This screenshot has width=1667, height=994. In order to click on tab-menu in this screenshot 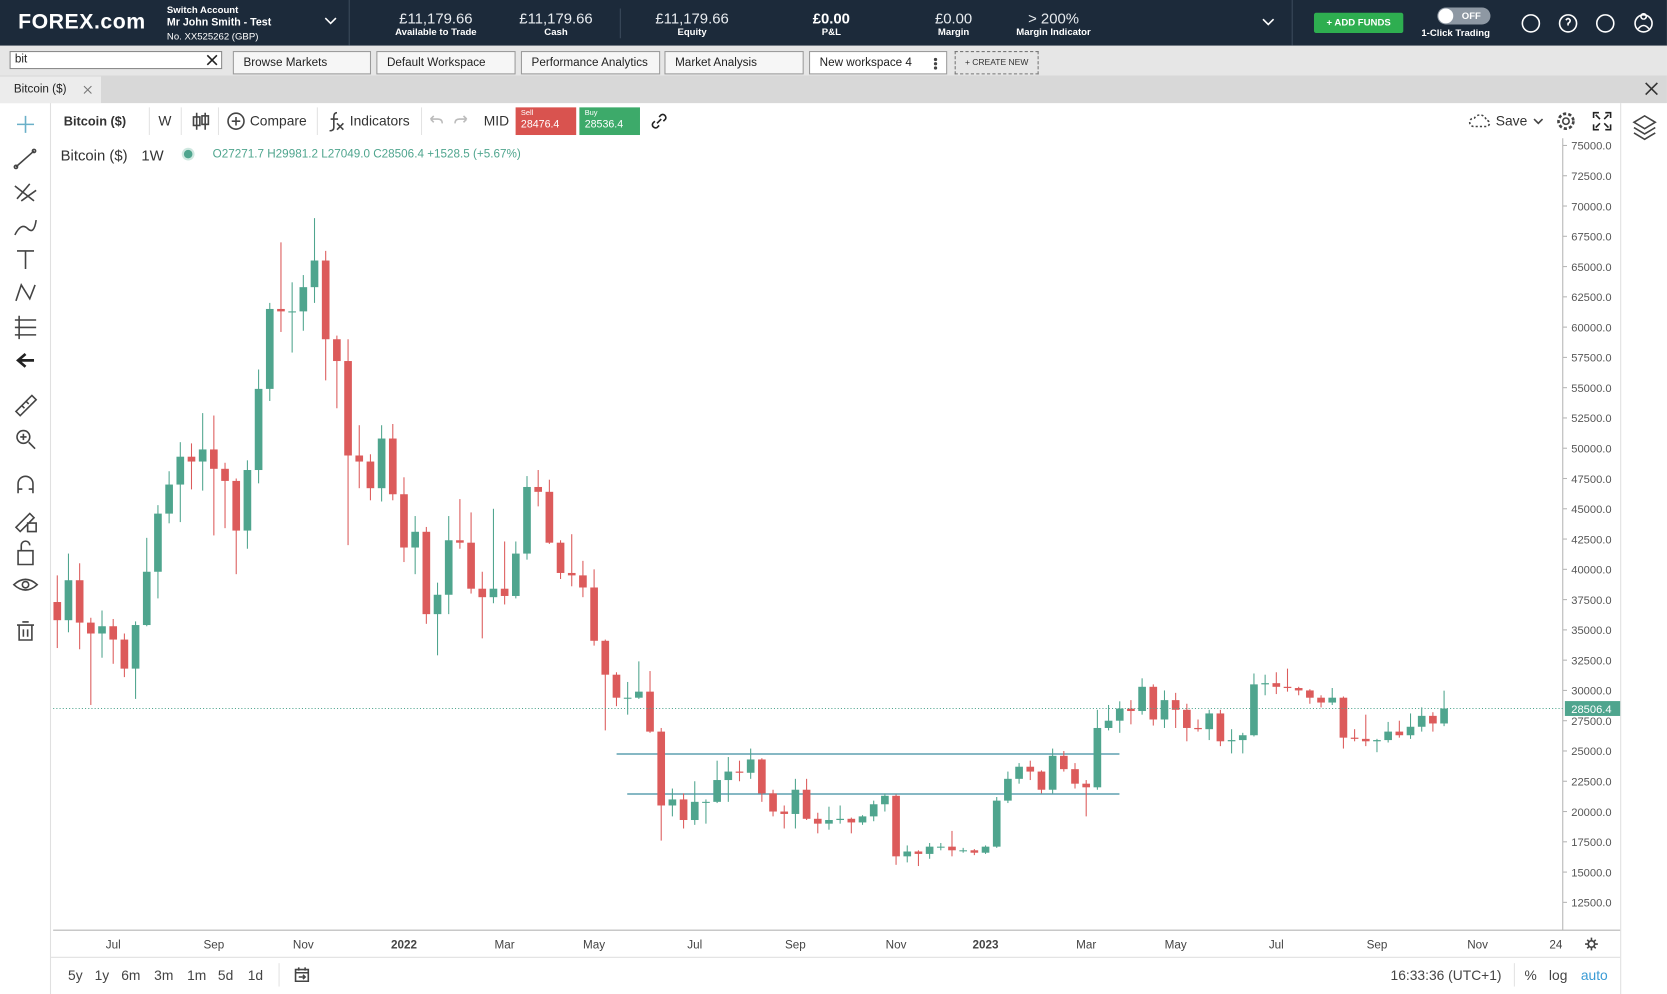, I will do `click(935, 63)`.